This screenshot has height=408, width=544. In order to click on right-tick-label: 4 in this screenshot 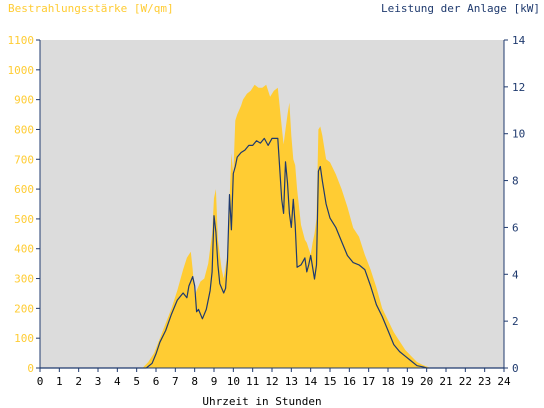, I will do `click(515, 274)`.